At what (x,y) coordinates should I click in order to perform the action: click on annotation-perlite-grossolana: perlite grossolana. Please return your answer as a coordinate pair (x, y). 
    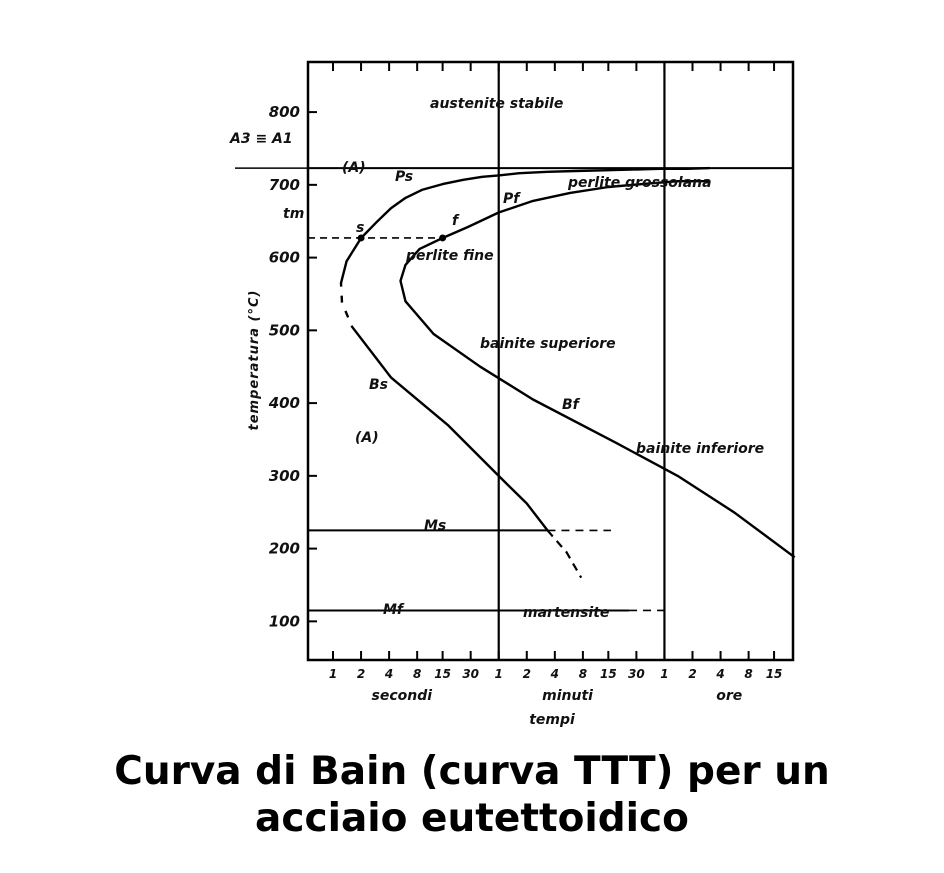
    Looking at the image, I should click on (639, 183).